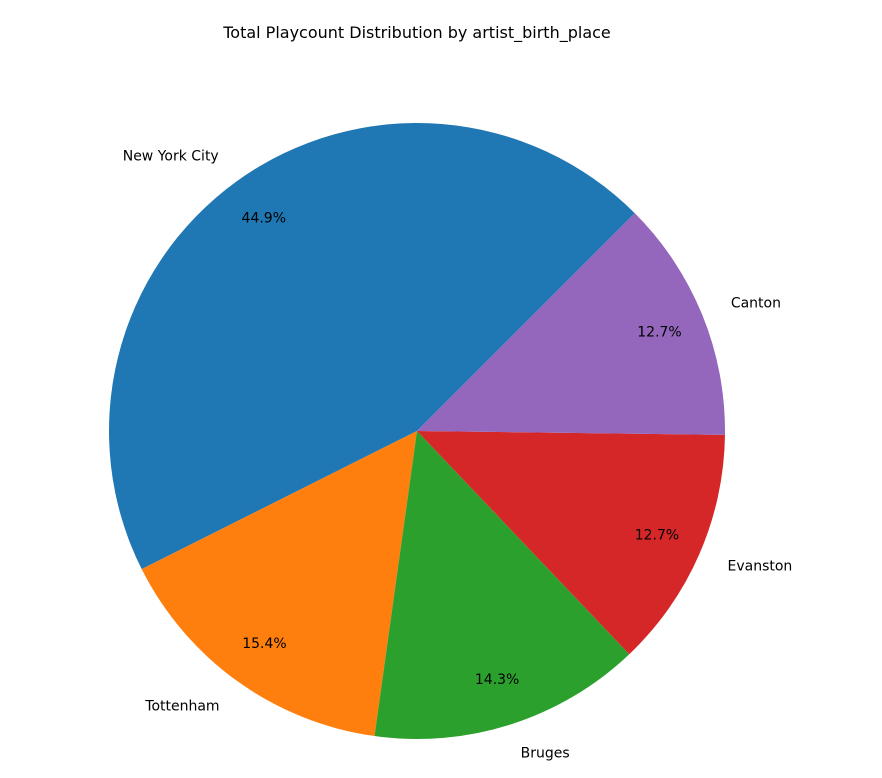 The width and height of the screenshot is (882, 778). What do you see at coordinates (181, 706) in the screenshot?
I see `slice-label-tottenham: Tottenham` at bounding box center [181, 706].